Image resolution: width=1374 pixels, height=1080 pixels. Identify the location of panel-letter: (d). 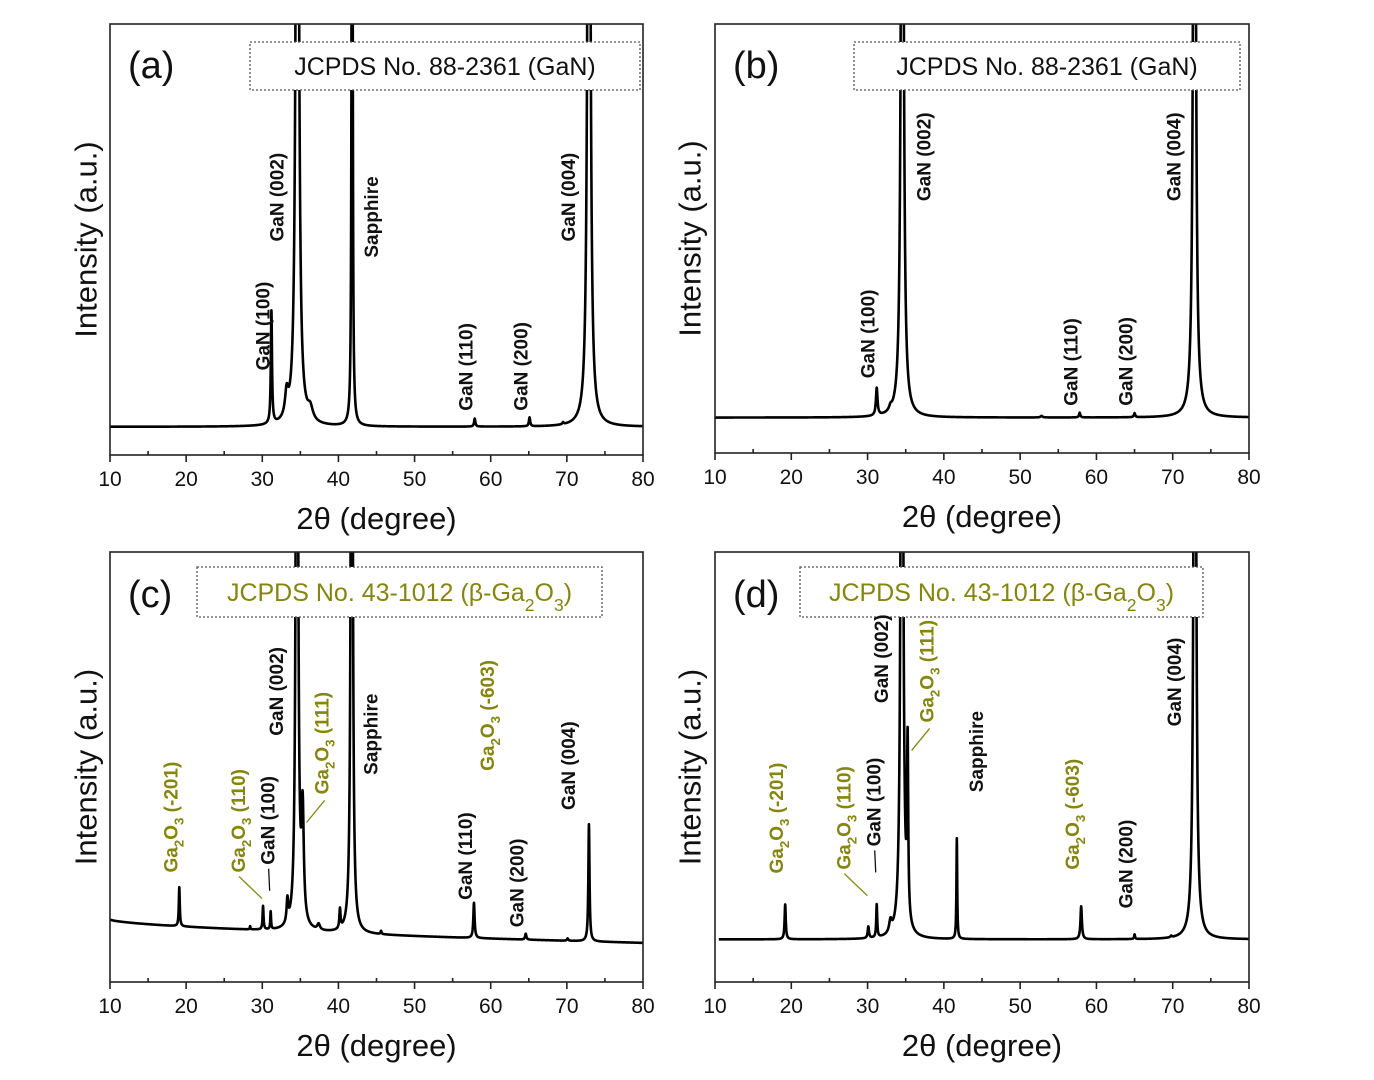
(756, 595).